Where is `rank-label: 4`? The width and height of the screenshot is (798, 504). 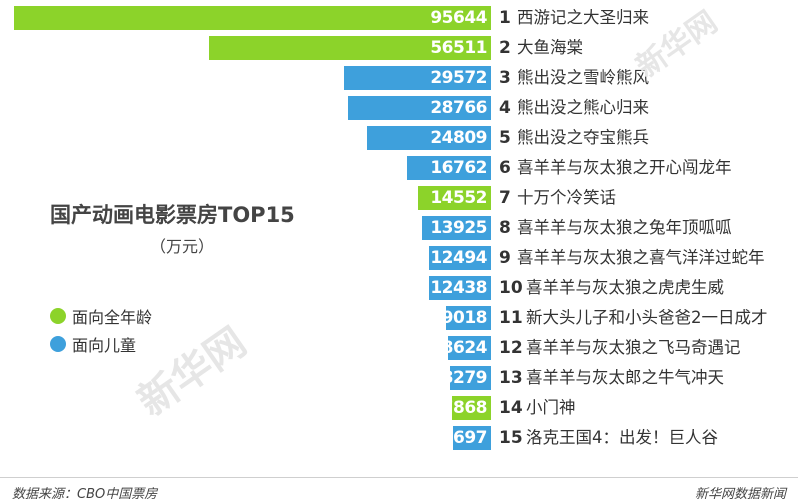 rank-label: 4 is located at coordinates (505, 108).